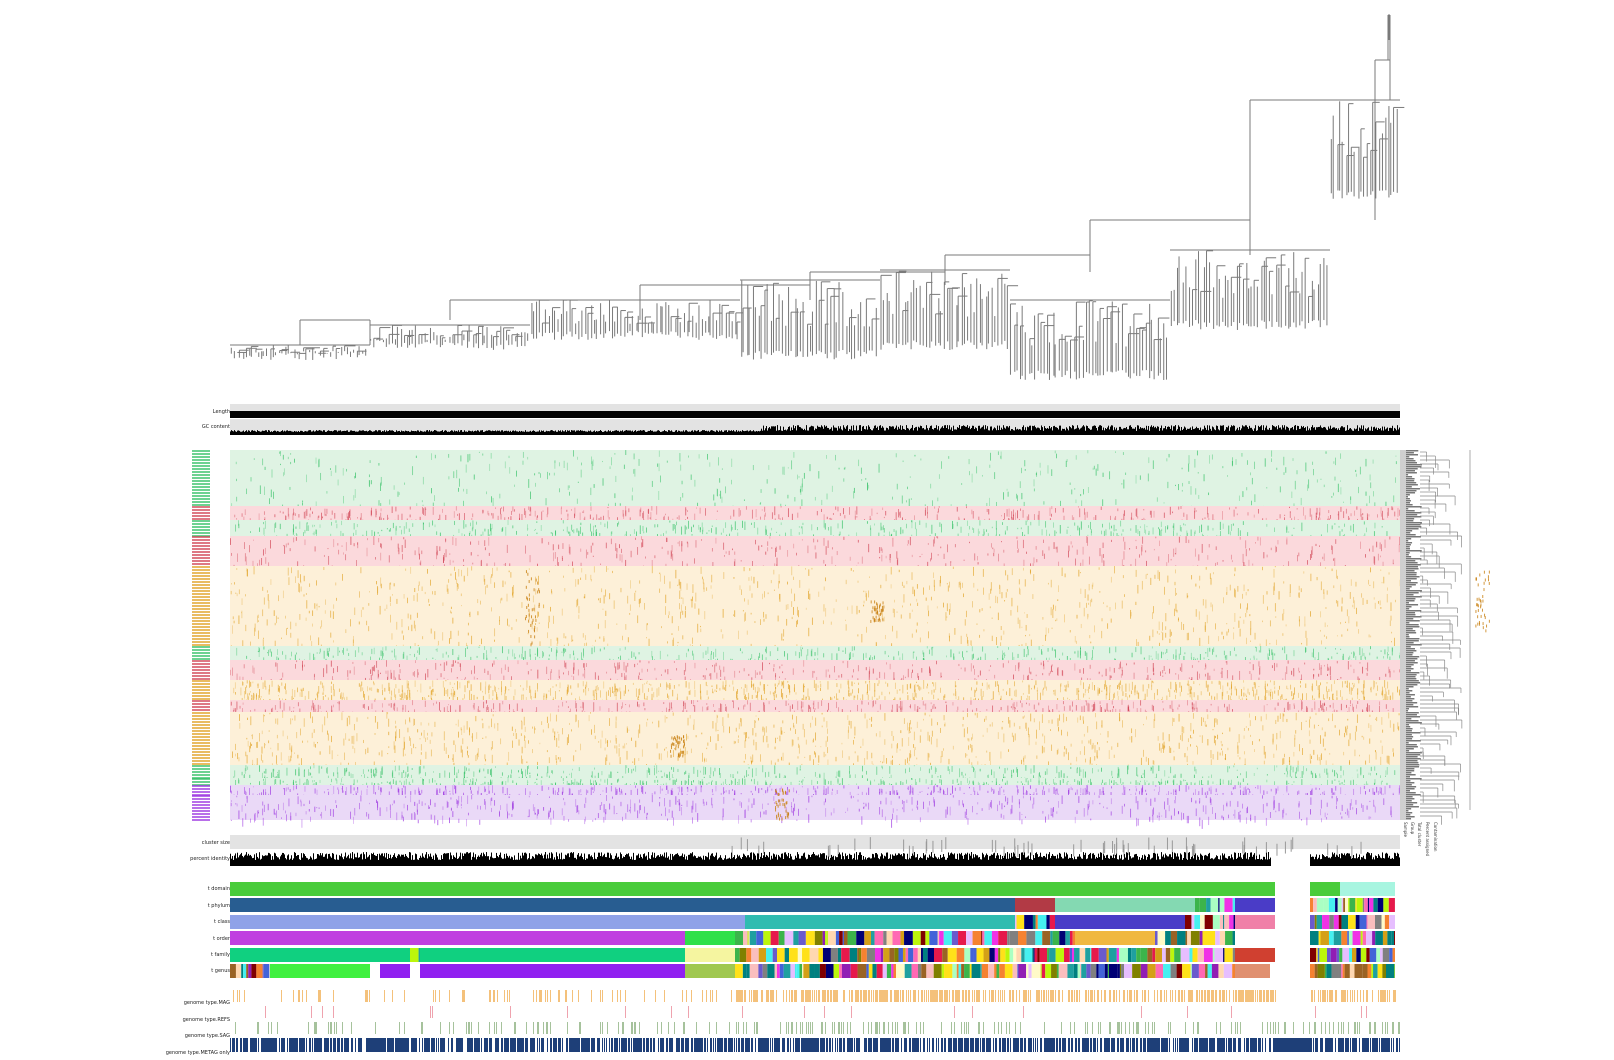 The height and width of the screenshot is (1060, 1614). I want to click on tax-label-order: t order, so click(221, 939).